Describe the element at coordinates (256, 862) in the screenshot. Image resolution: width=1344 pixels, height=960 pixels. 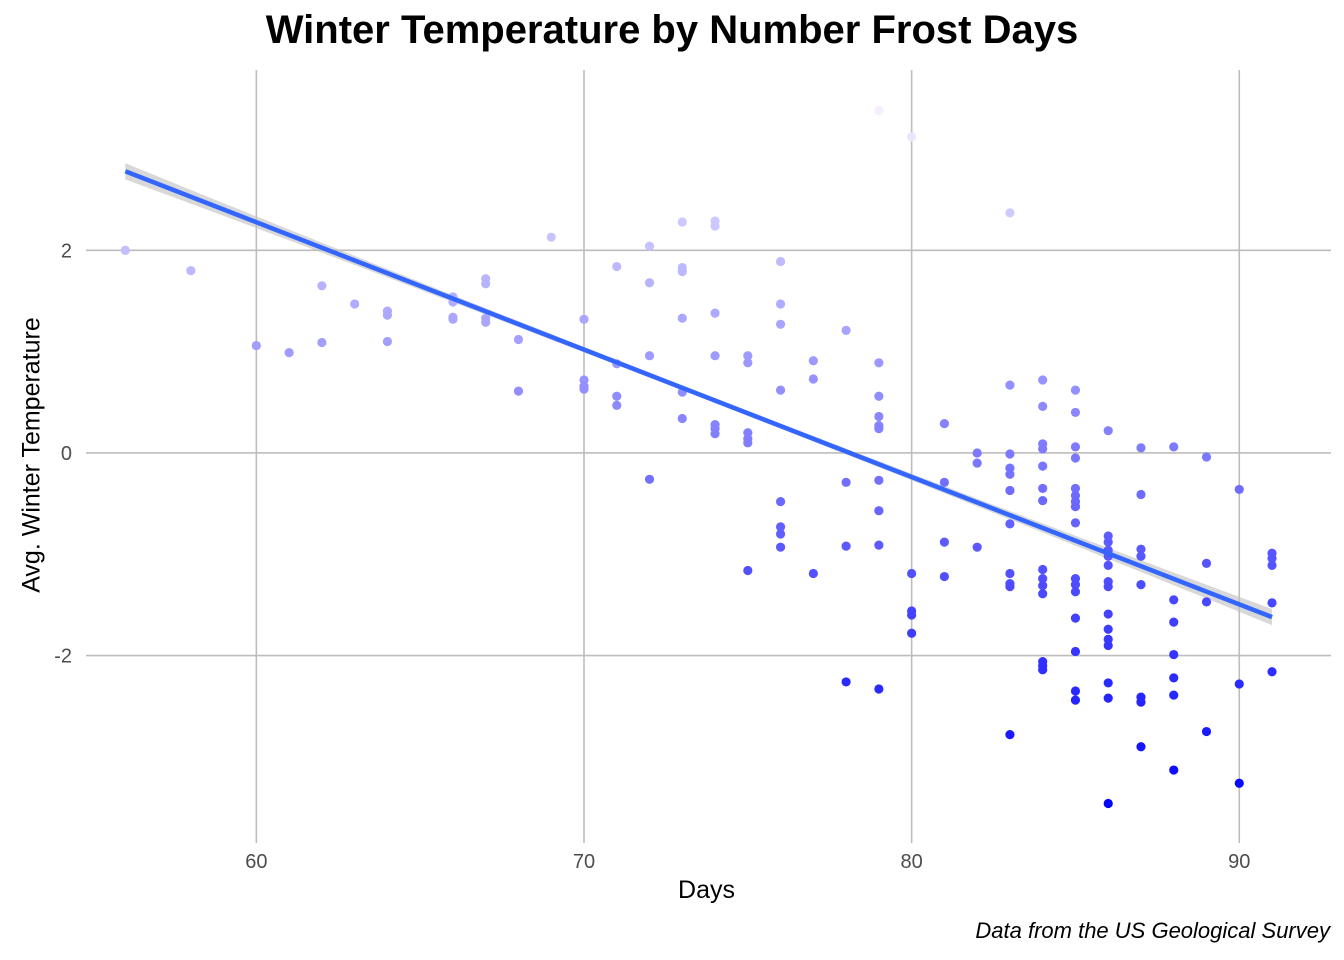
I see `x-tick-label: 60` at that location.